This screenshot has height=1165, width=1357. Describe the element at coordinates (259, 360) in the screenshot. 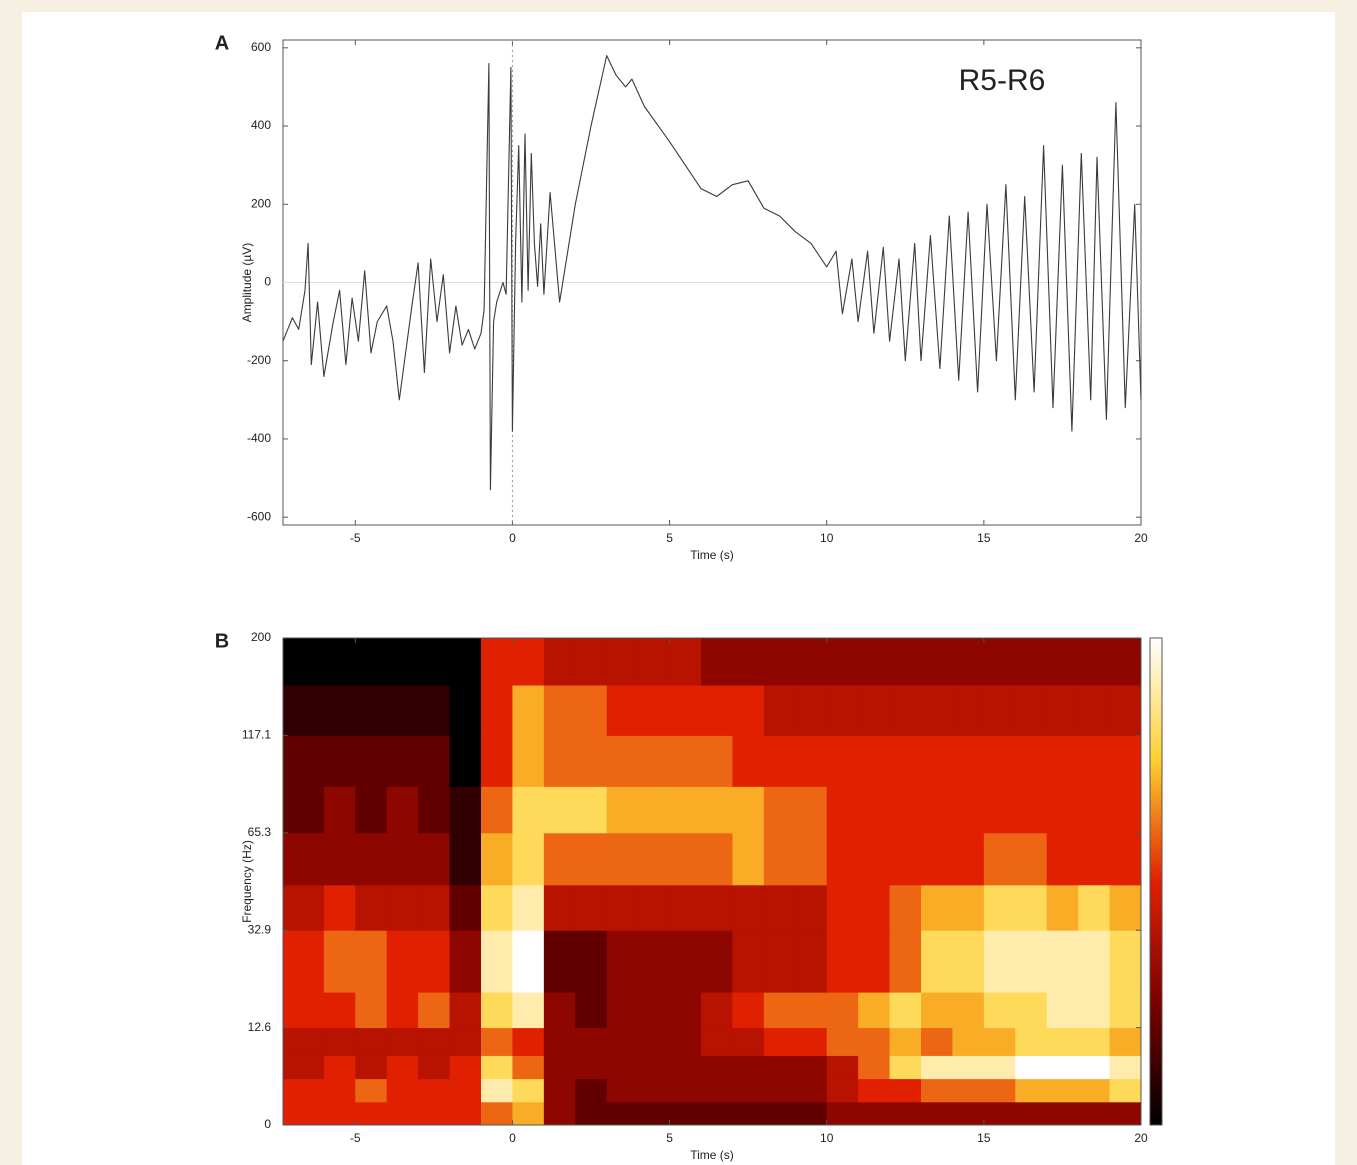

I see `y-tick-label: -200` at that location.